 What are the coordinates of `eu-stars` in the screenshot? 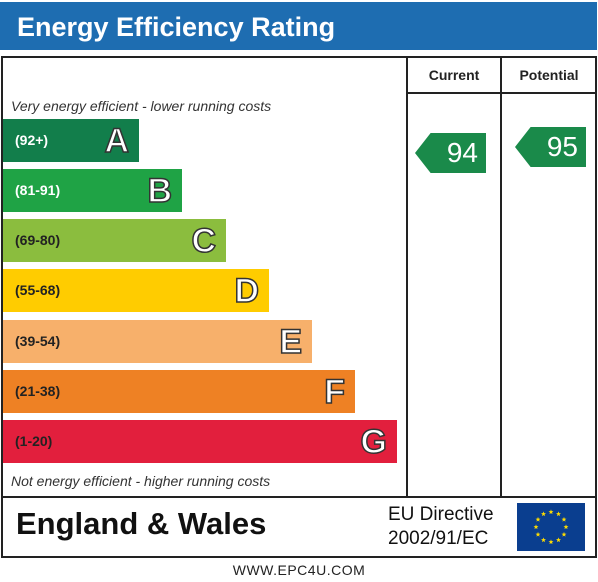 It's located at (551, 527).